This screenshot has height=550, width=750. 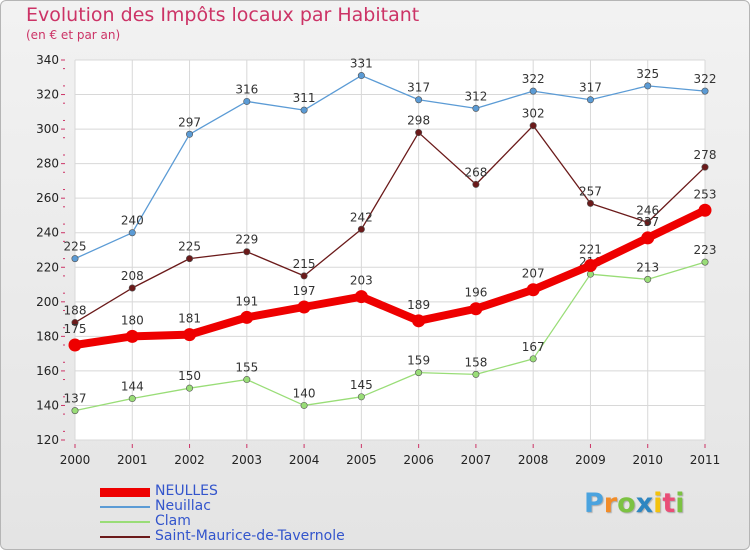 What do you see at coordinates (361, 217) in the screenshot?
I see `data-label: 242` at bounding box center [361, 217].